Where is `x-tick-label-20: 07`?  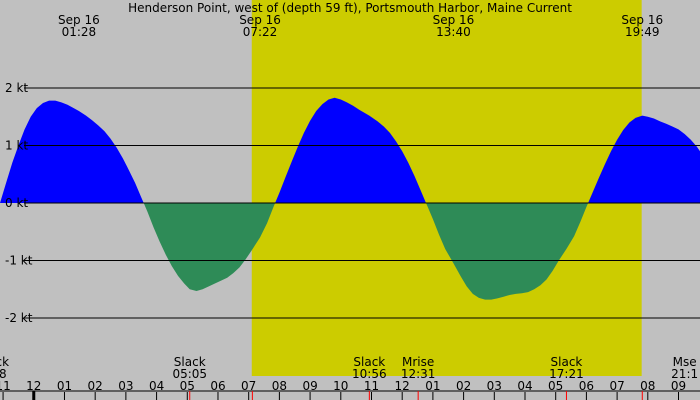 x-tick-label-20: 07 is located at coordinates (616, 386).